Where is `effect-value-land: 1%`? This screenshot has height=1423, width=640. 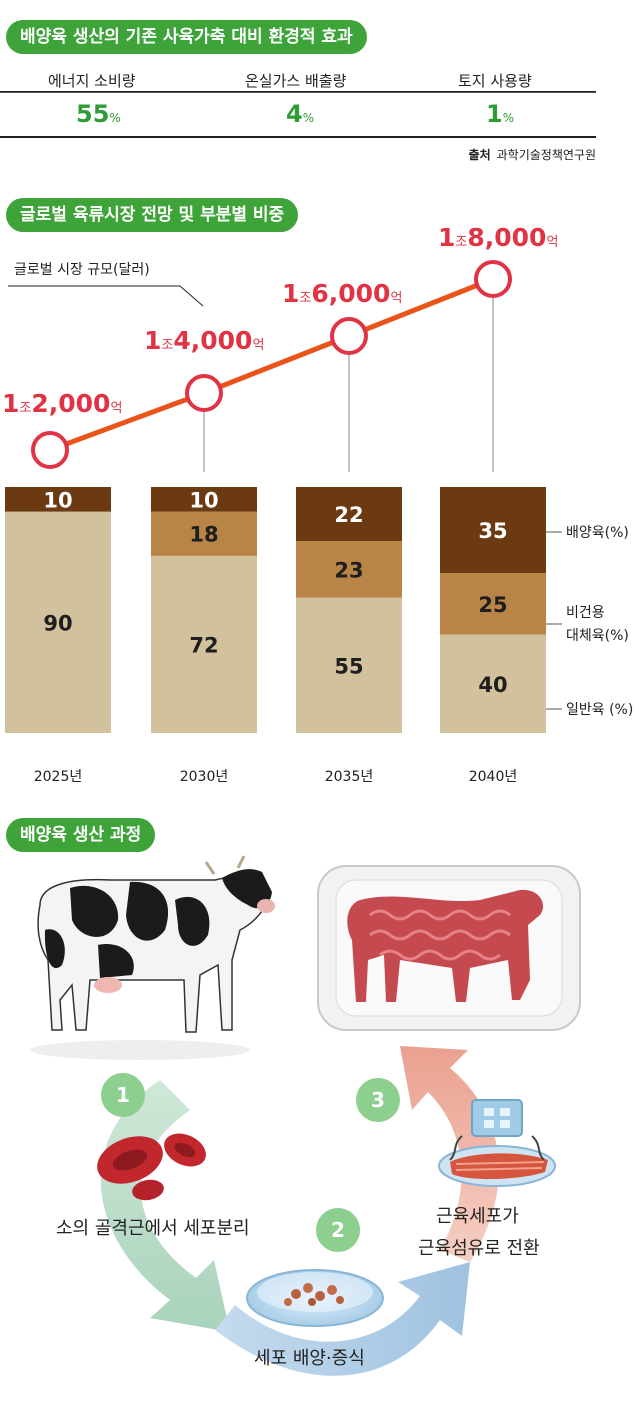
effect-value-land: 1% is located at coordinates (500, 114).